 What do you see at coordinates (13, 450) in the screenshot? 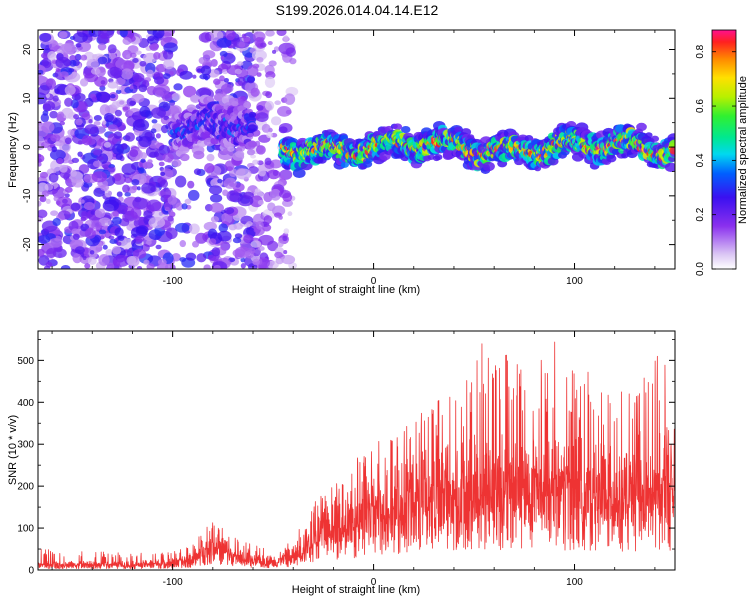
I see `snr-y-label: SNR (10 * v/v)` at bounding box center [13, 450].